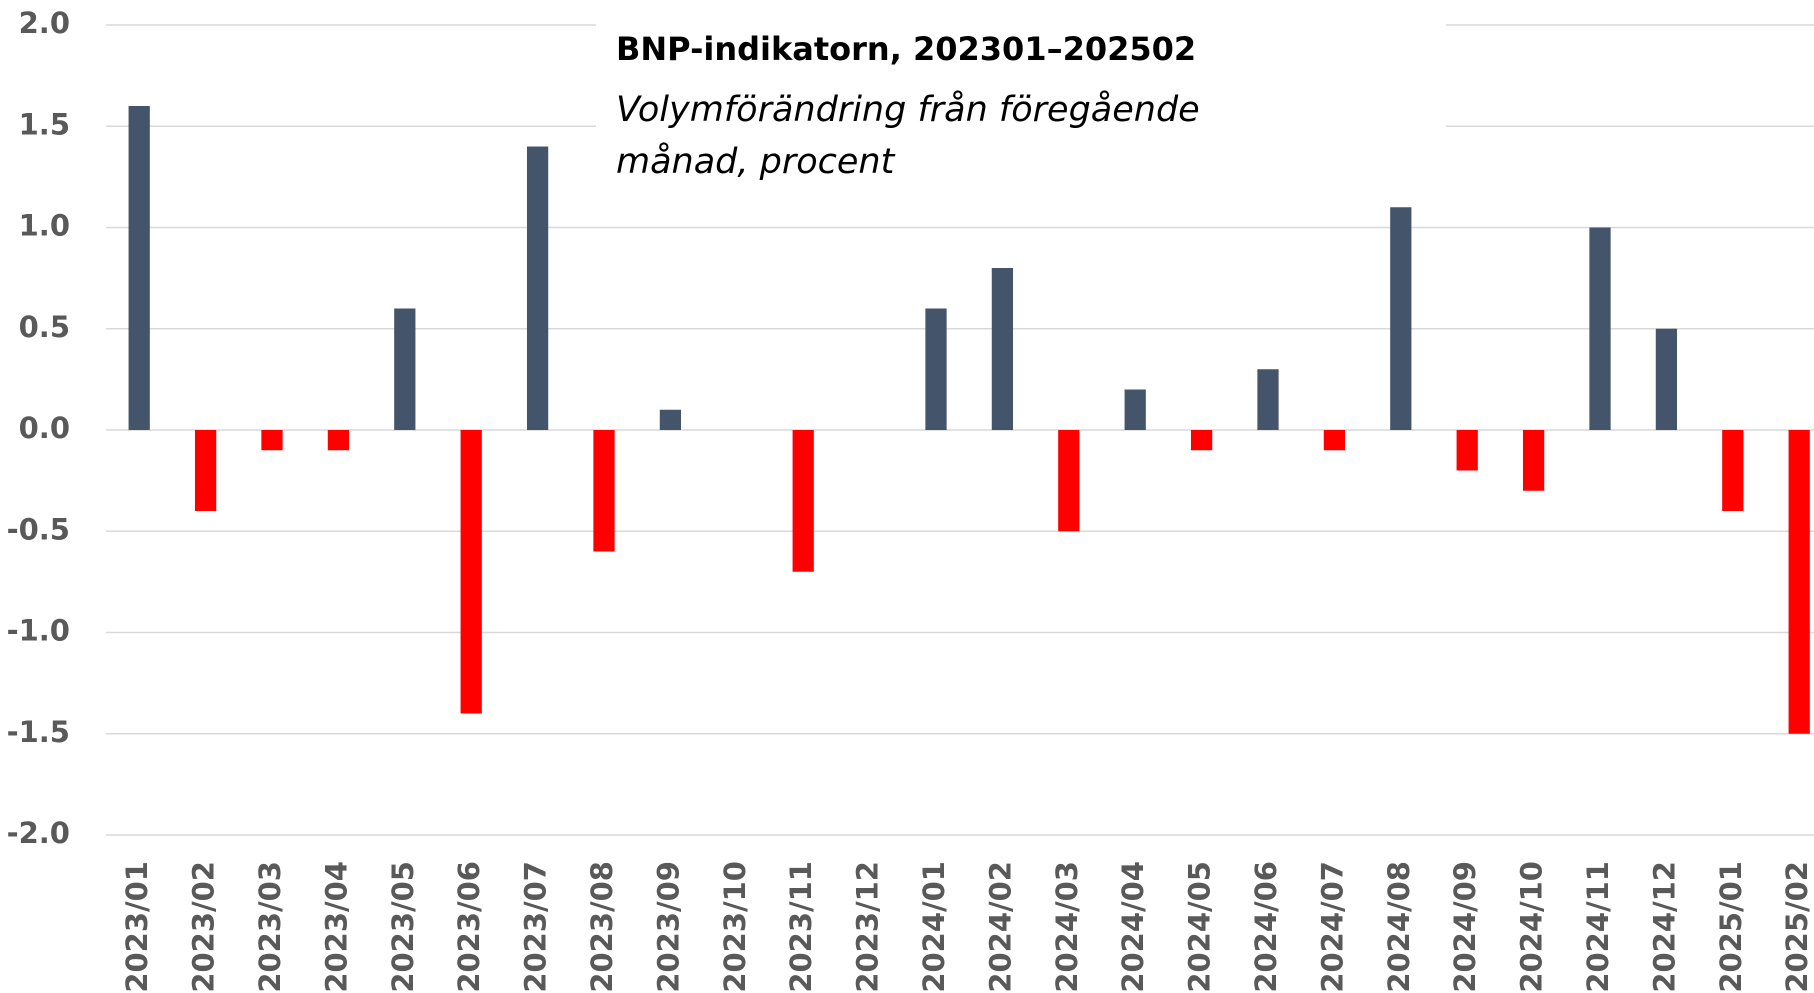 The width and height of the screenshot is (1814, 993). What do you see at coordinates (204, 927) in the screenshot?
I see `x-tick-label: 2023/02` at bounding box center [204, 927].